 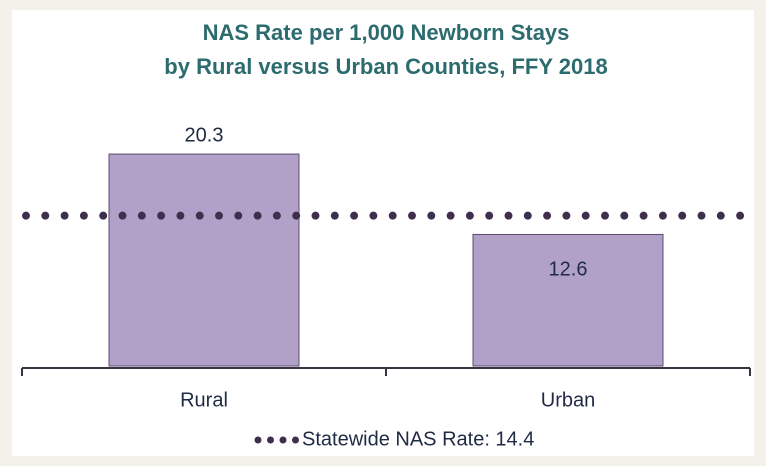 What do you see at coordinates (418, 439) in the screenshot?
I see `legend-label: Statewide NAS Rate: 14.4` at bounding box center [418, 439].